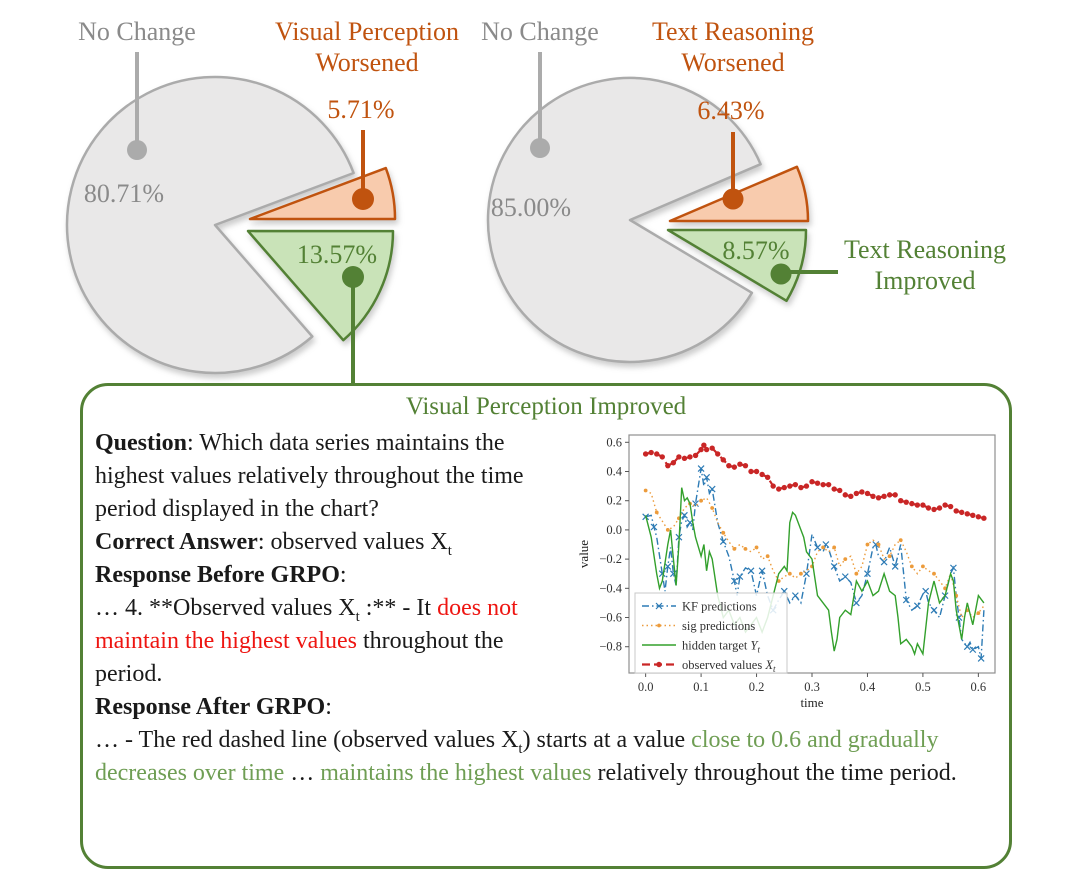 The height and width of the screenshot is (895, 1080). I want to click on x-tick-label: 0.1, so click(701, 687).